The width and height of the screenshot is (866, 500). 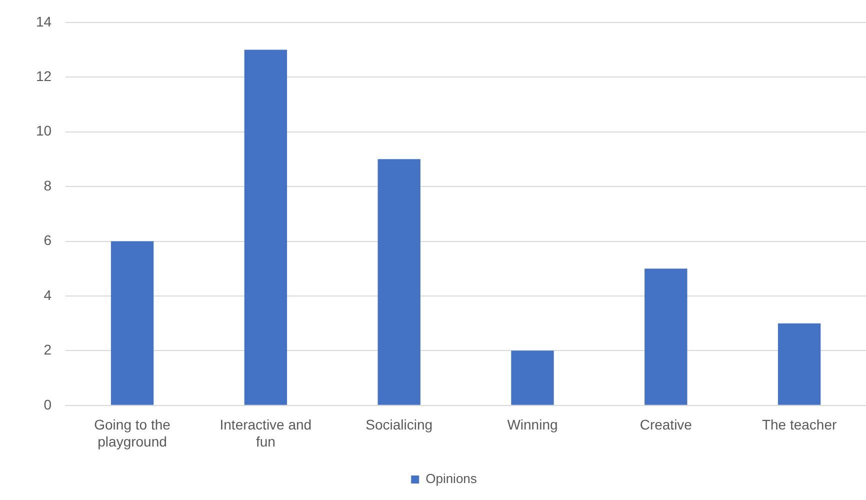 What do you see at coordinates (48, 185) in the screenshot?
I see `y-tick-label: 8` at bounding box center [48, 185].